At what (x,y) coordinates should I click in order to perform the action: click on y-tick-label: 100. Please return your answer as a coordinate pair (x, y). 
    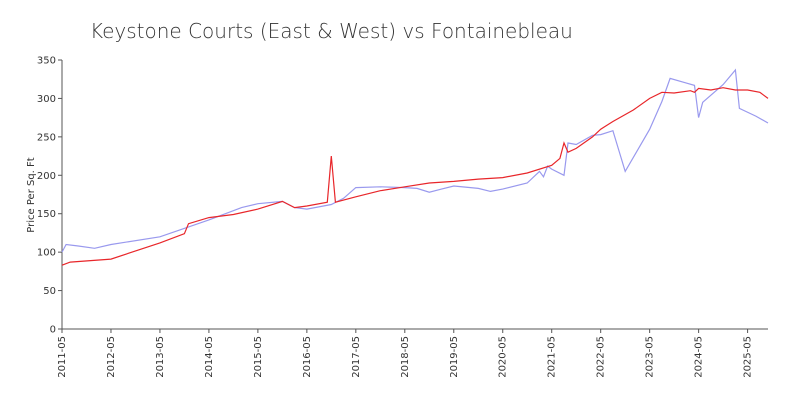
    Looking at the image, I should click on (46, 253).